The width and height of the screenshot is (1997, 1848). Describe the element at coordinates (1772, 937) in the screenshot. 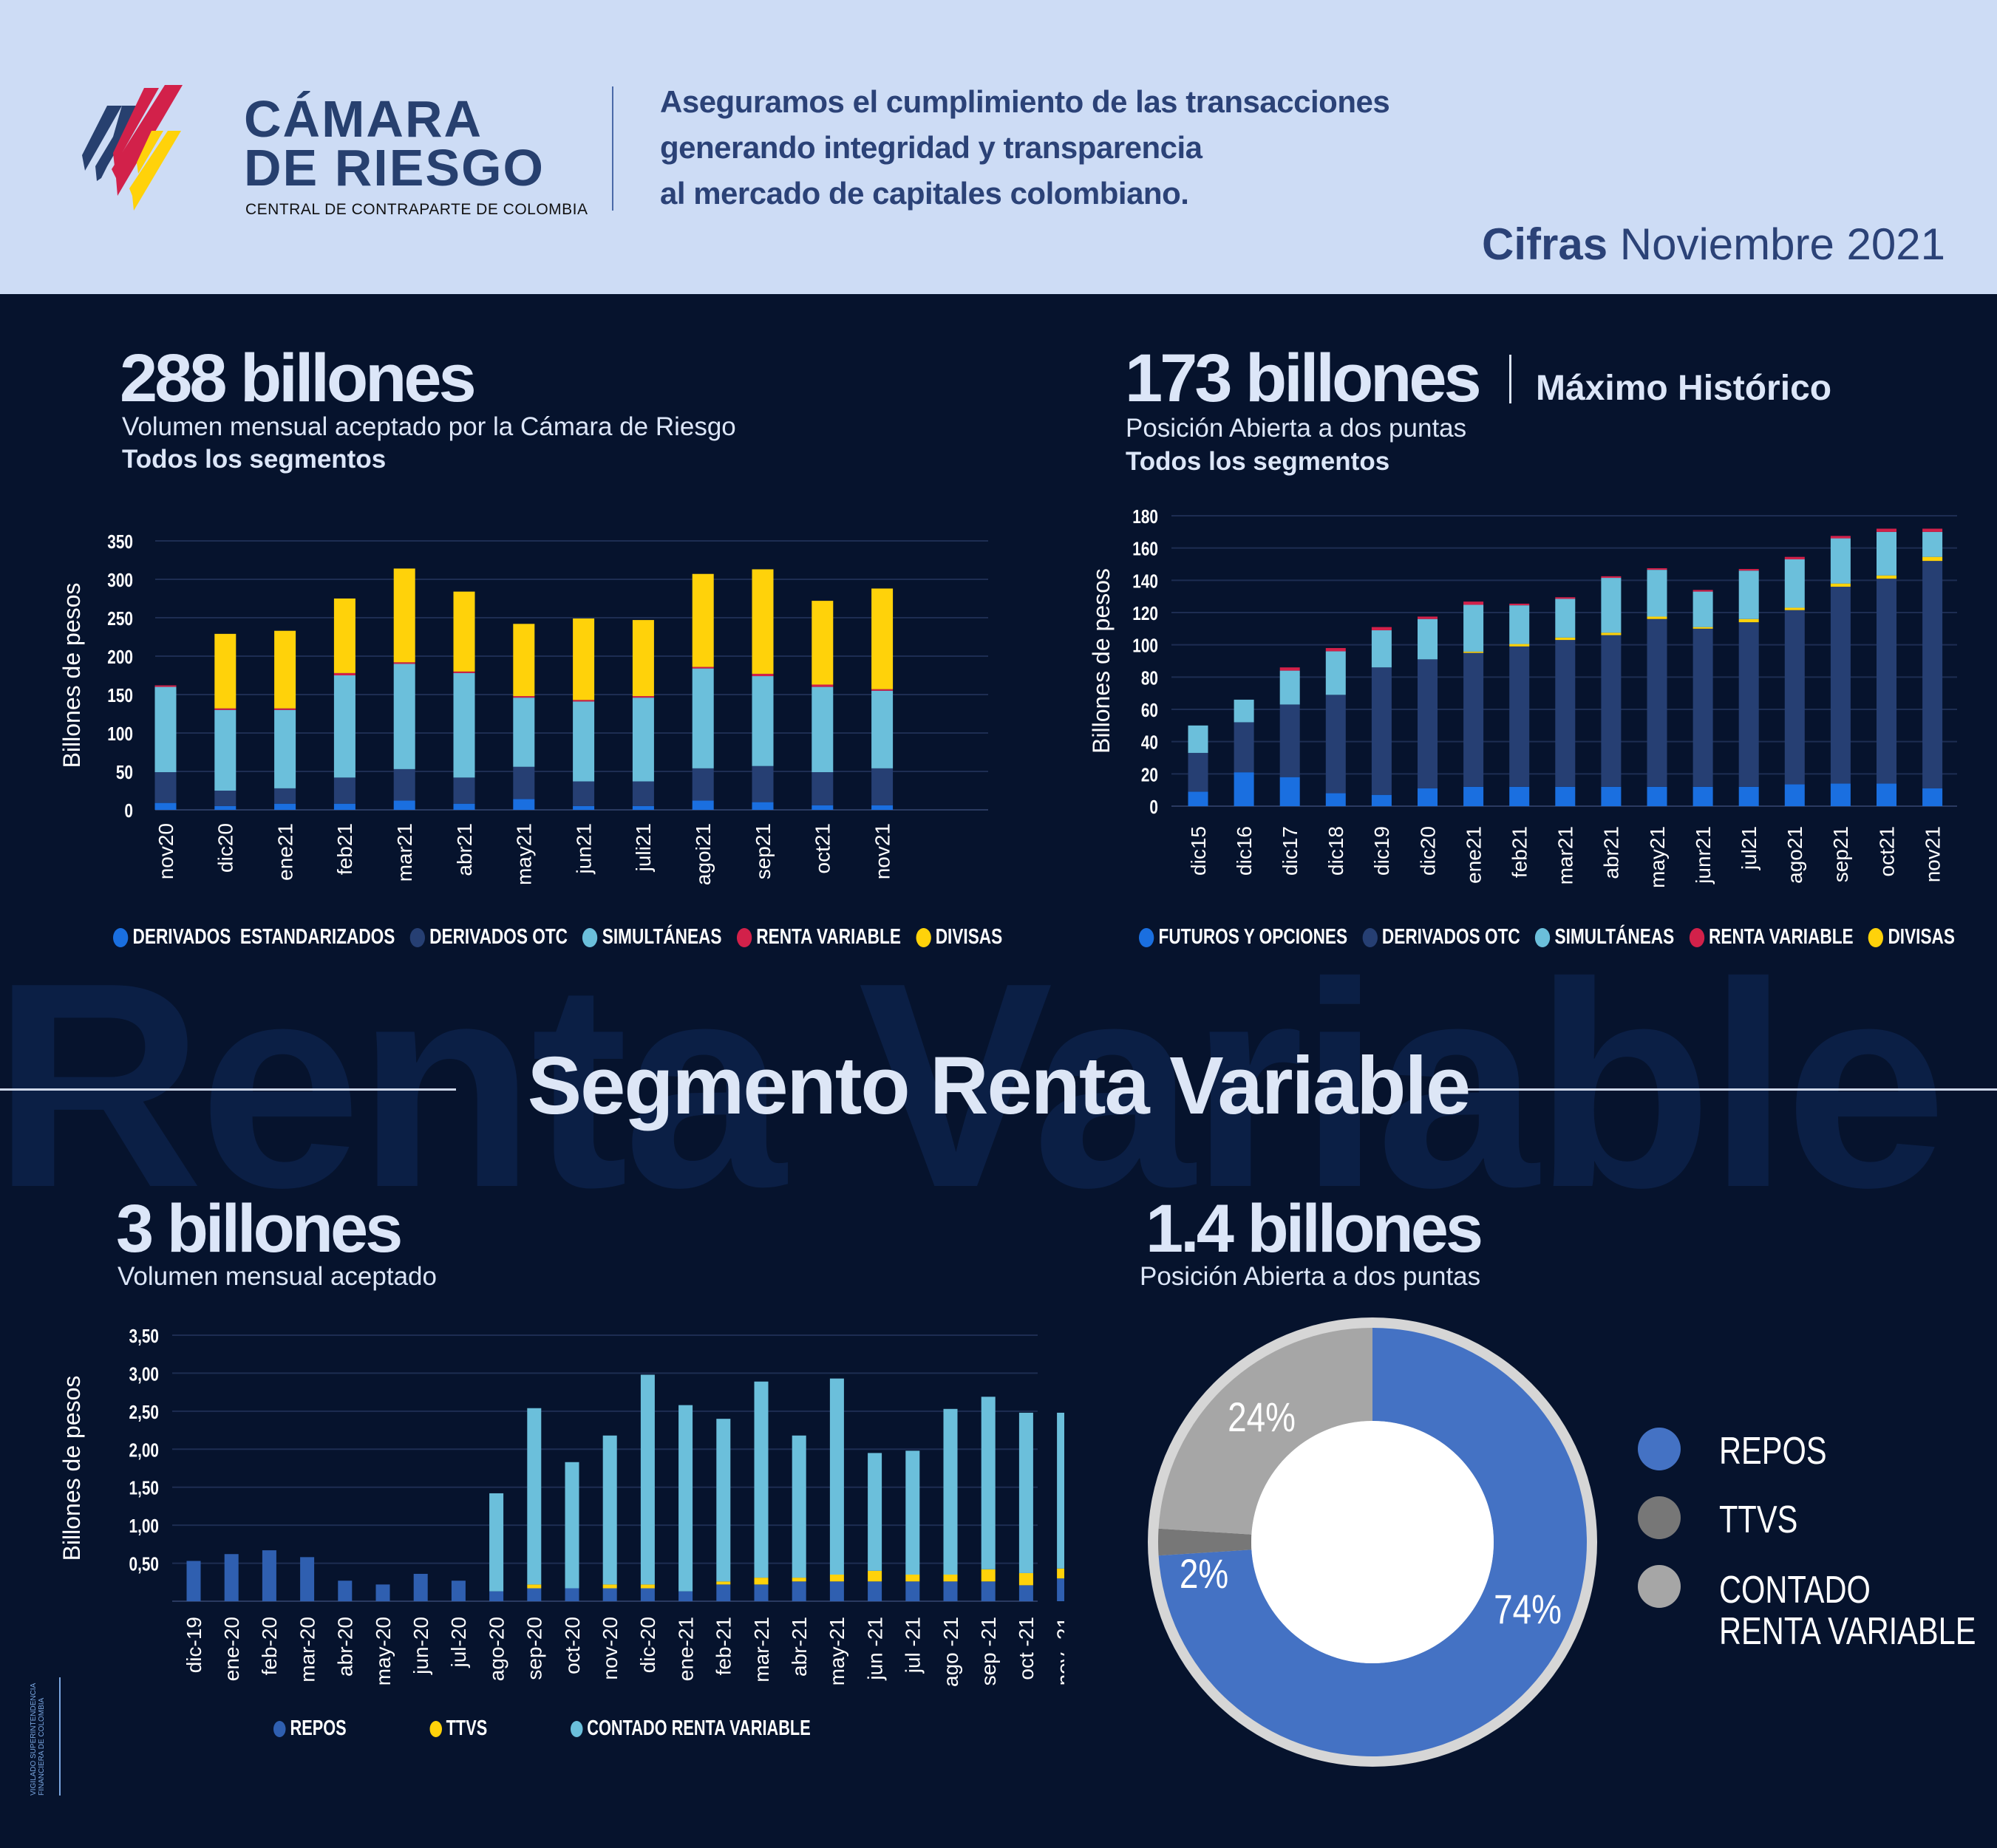

I see `legend-item: RENTA VARIABLE` at that location.